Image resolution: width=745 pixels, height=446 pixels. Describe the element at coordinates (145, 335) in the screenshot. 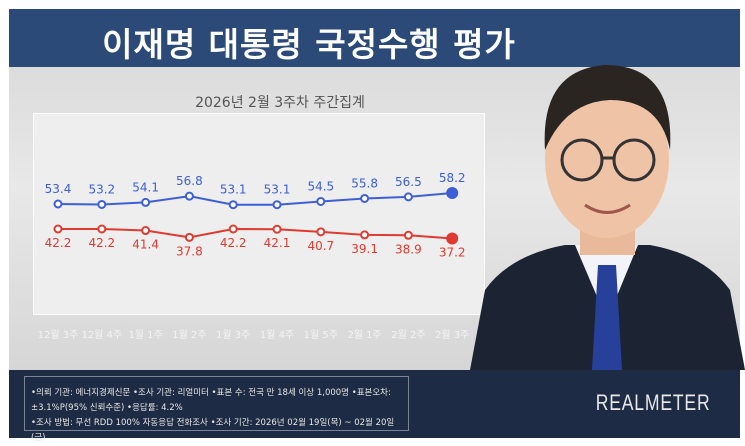

I see `x-tick-label: 1월 1주` at that location.